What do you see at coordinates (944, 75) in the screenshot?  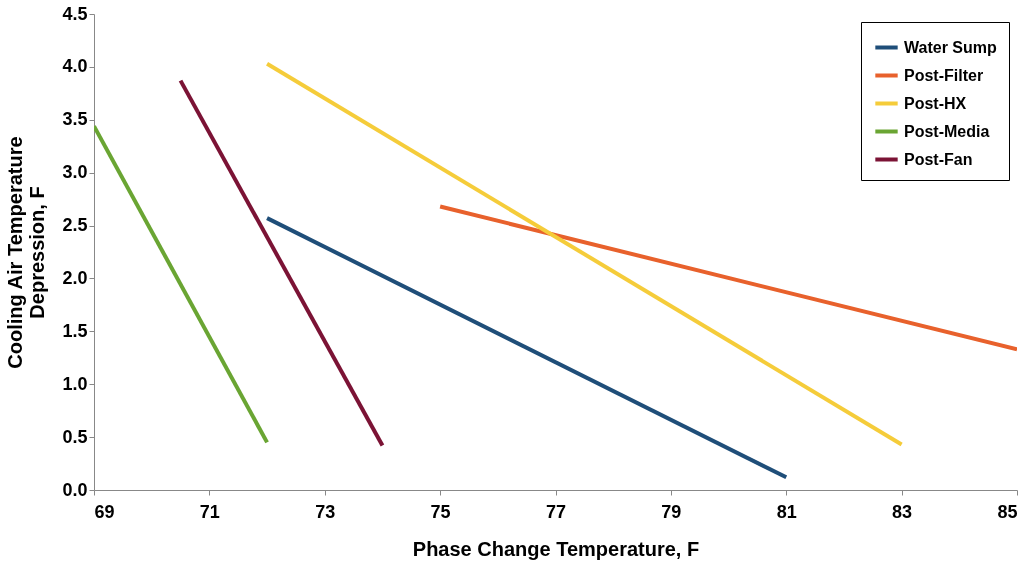 I see `legend-label: Post-Filter` at bounding box center [944, 75].